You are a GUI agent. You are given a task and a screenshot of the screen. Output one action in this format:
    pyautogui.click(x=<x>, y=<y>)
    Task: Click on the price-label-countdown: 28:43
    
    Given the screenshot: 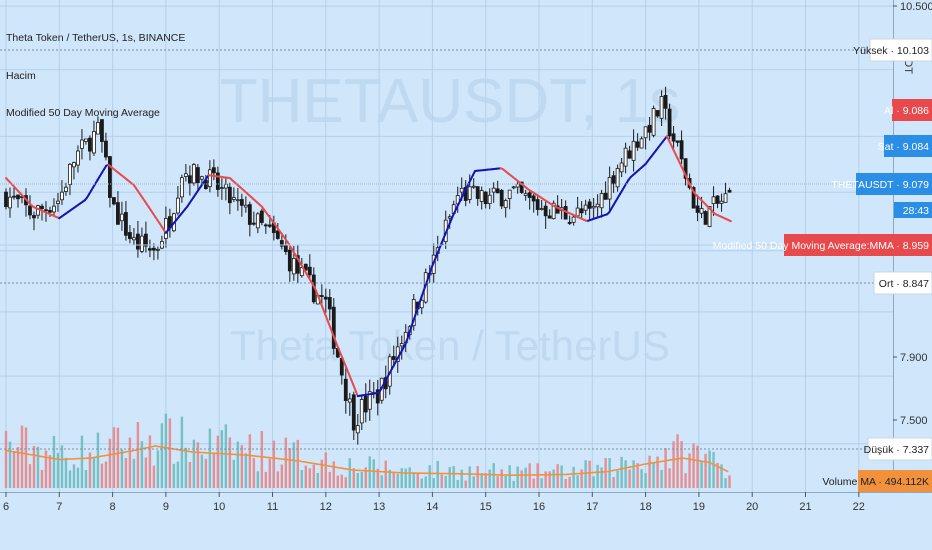 What is the action you would take?
    pyautogui.click(x=913, y=210)
    